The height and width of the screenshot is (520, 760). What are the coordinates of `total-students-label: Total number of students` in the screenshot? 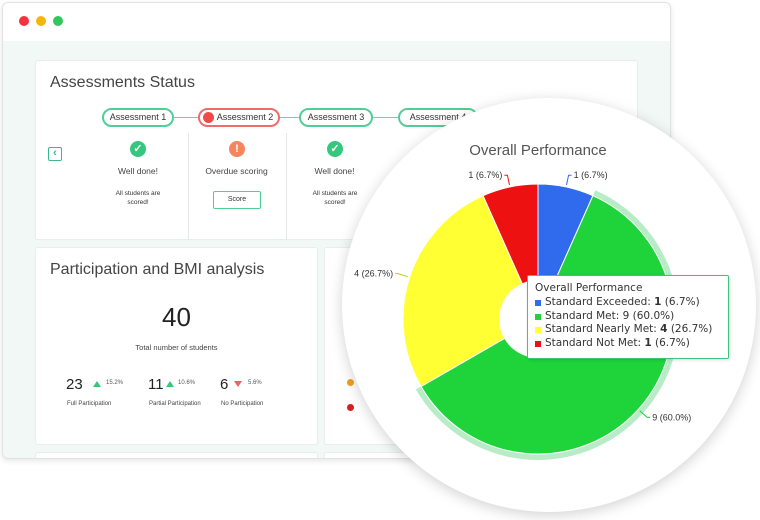 It's located at (176, 347).